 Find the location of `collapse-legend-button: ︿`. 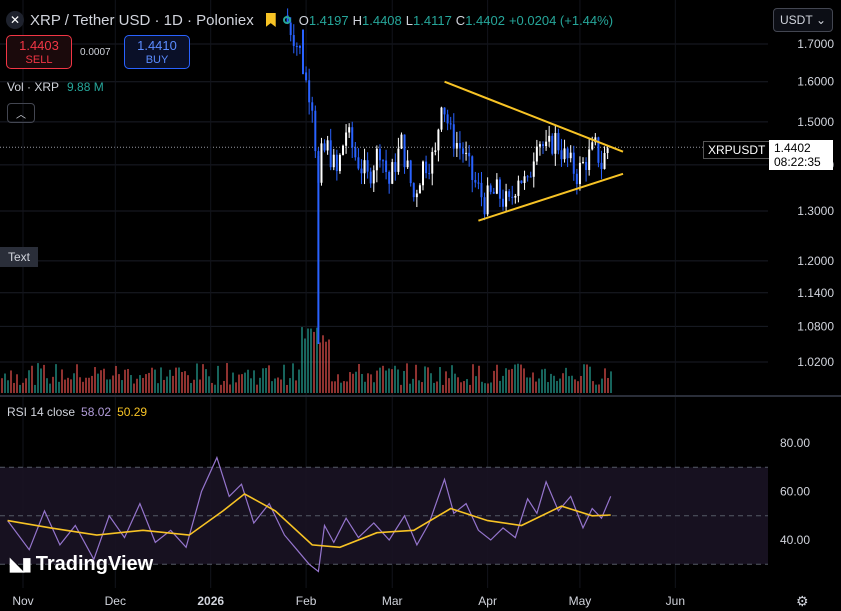

collapse-legend-button: ︿ is located at coordinates (21, 113).